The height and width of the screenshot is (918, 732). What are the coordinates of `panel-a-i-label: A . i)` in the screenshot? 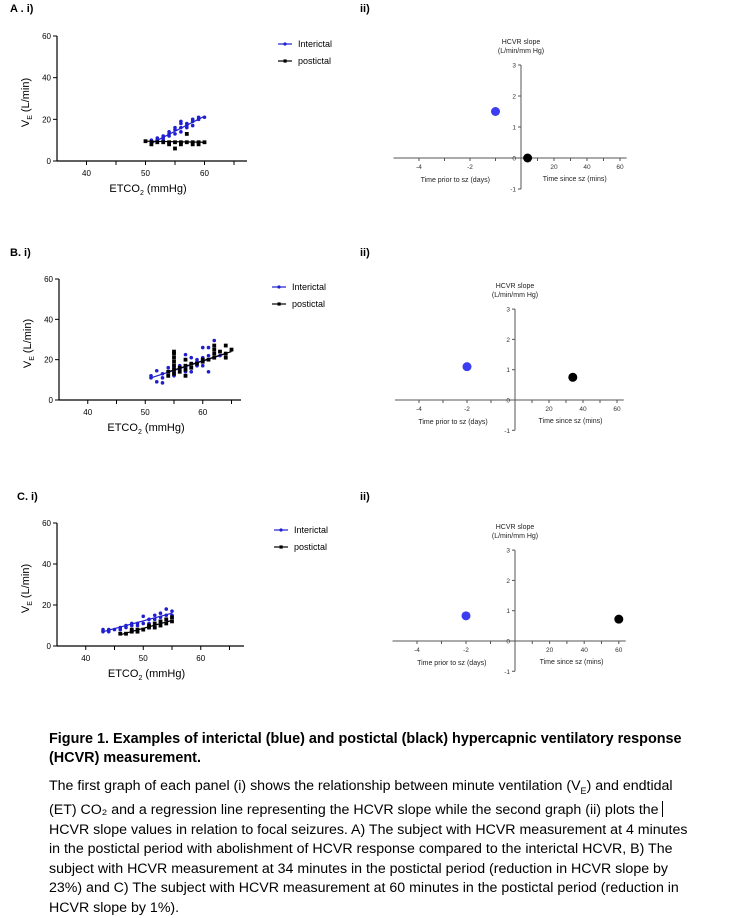 It's located at (22, 9).